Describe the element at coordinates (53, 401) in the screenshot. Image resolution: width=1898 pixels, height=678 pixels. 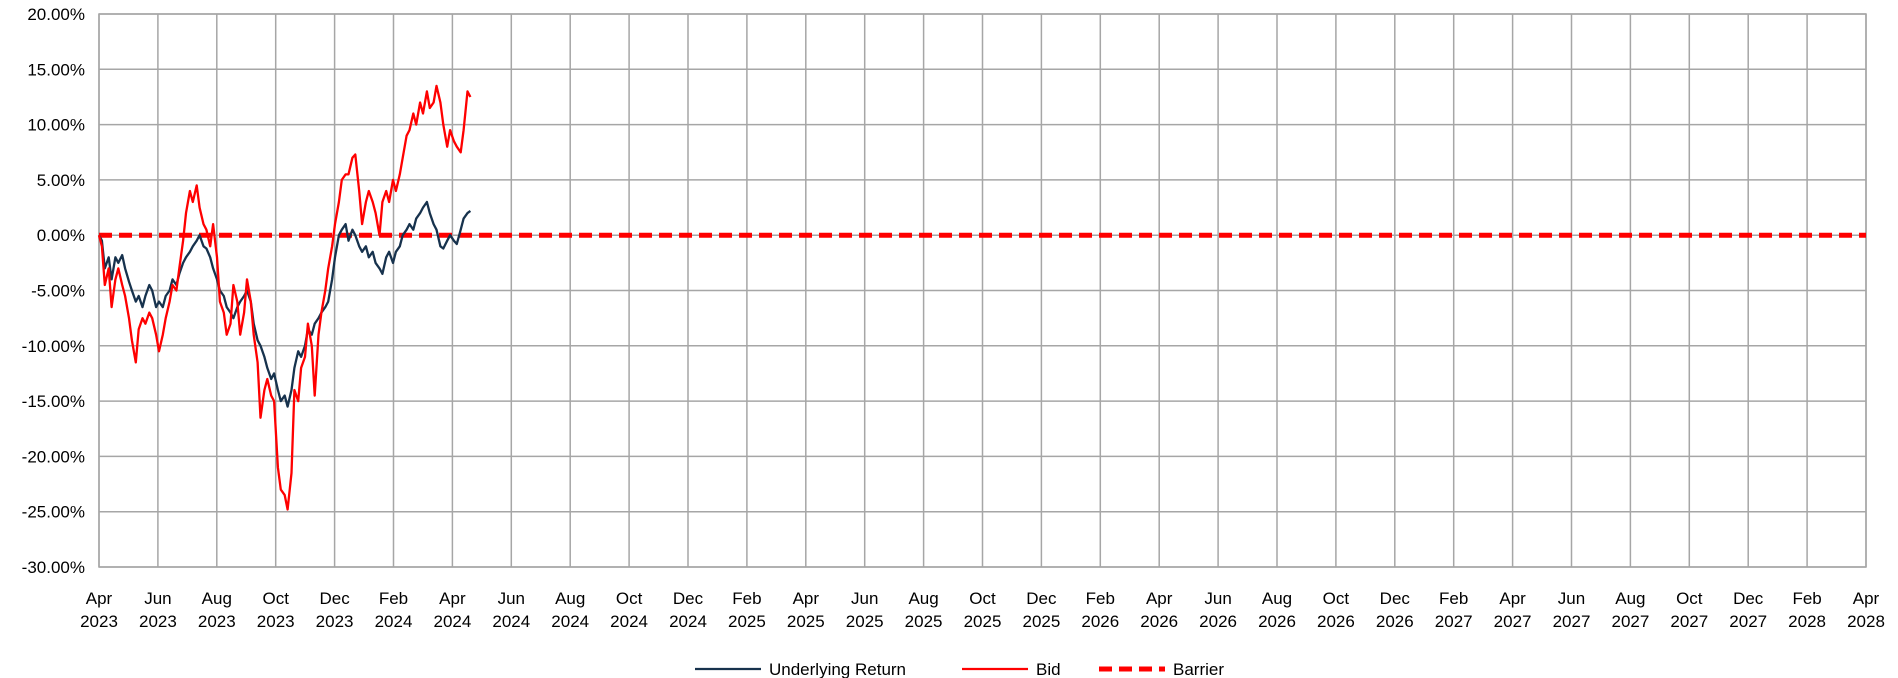
I see `y-tick-label: -15.00%` at that location.